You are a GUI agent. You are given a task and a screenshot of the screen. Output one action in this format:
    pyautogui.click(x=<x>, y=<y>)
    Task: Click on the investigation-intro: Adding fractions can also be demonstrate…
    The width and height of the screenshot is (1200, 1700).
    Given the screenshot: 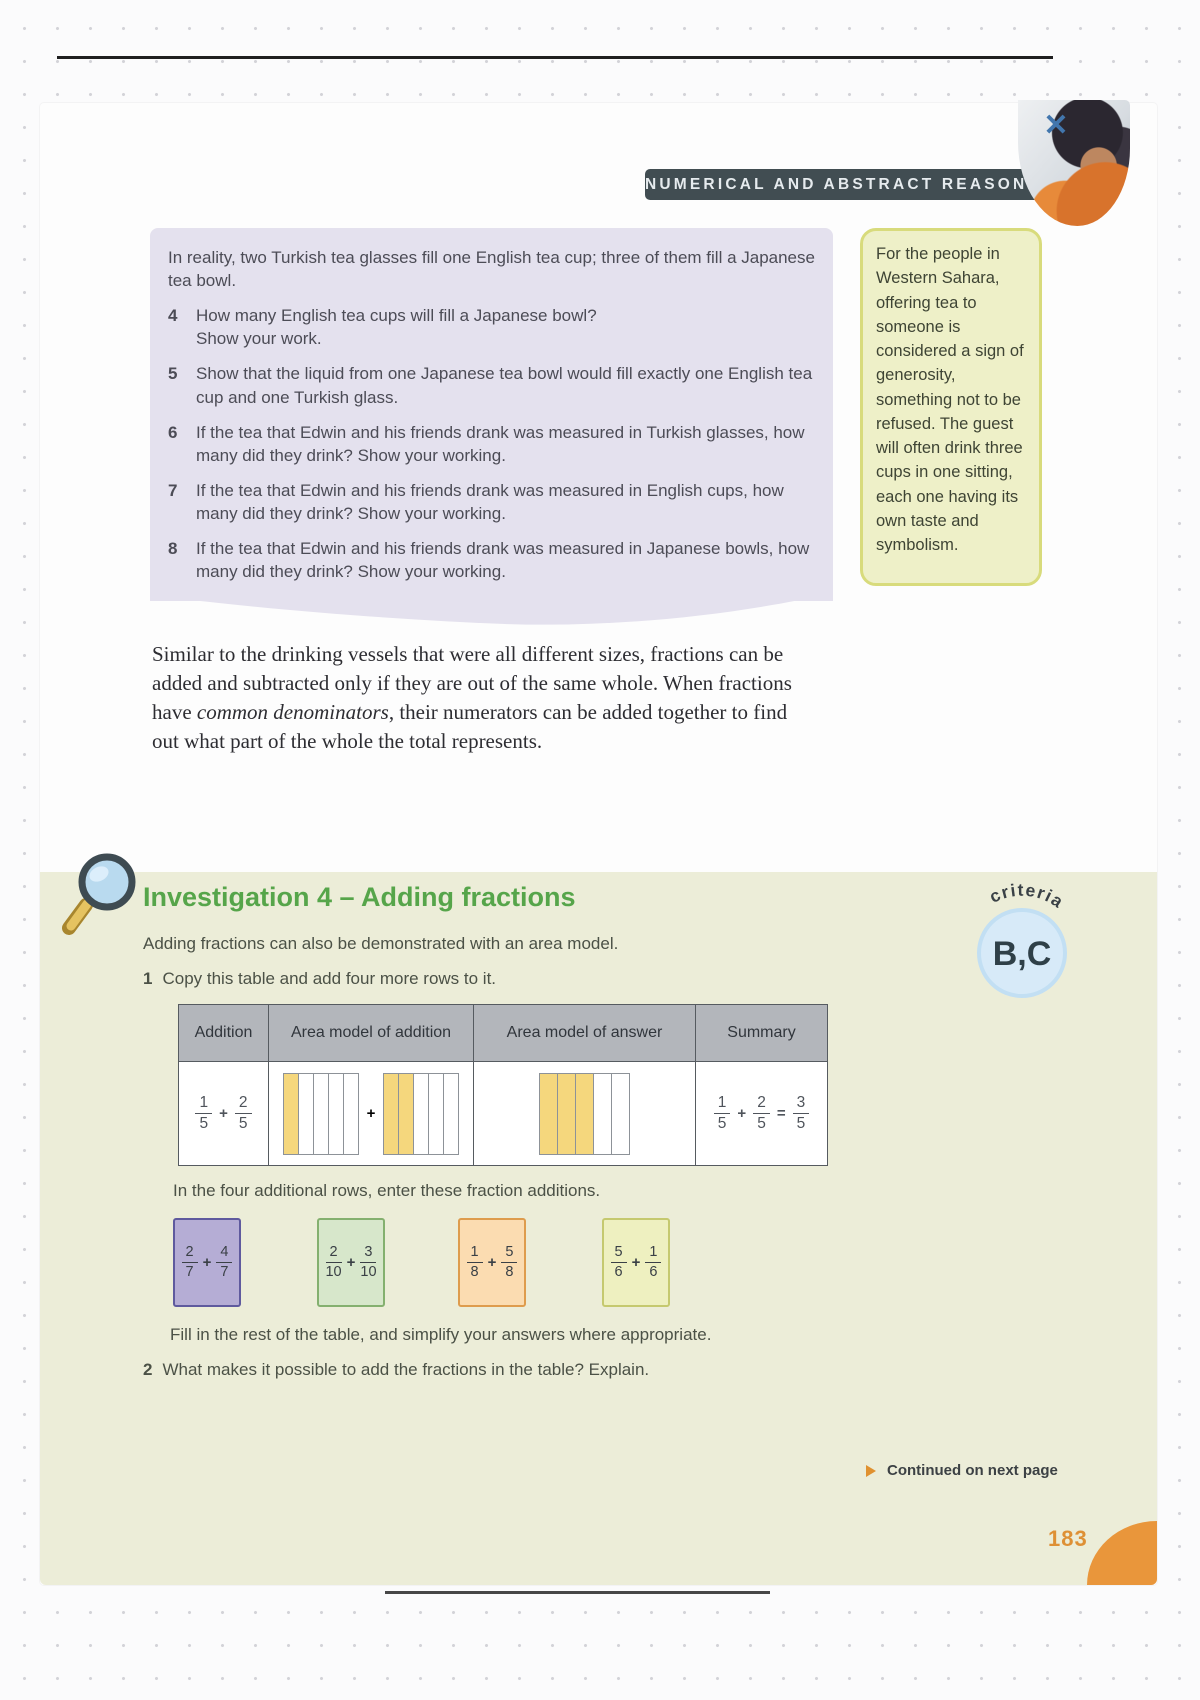 What is the action you would take?
    pyautogui.click(x=381, y=943)
    